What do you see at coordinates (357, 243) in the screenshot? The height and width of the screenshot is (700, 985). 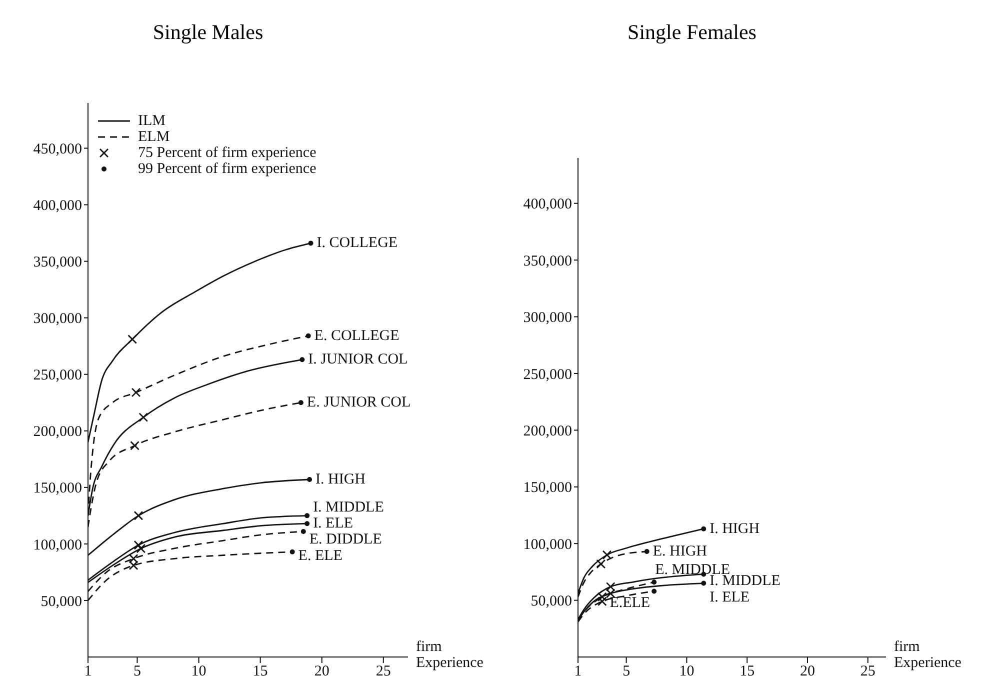 I see `series-label: I. COLLEGE` at bounding box center [357, 243].